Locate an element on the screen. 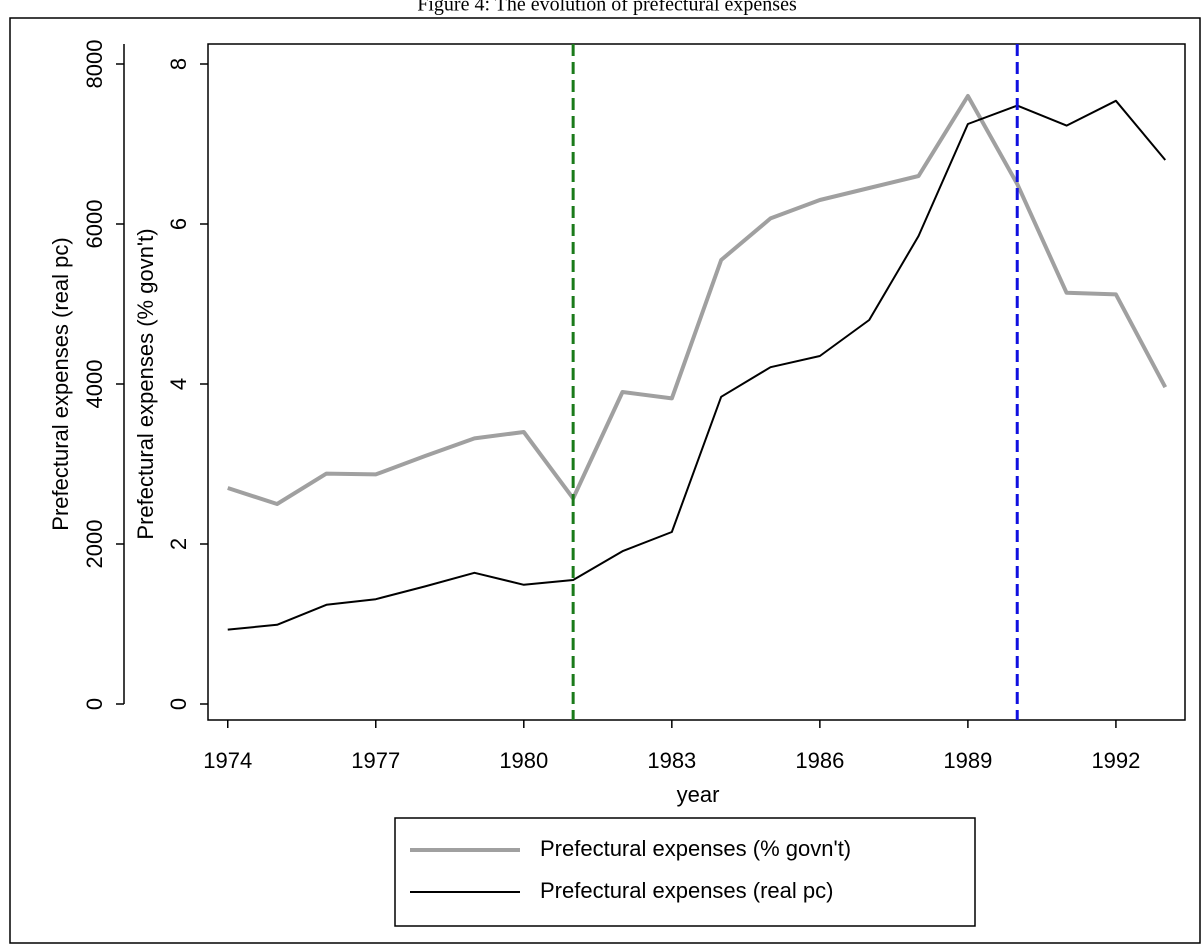 This screenshot has height=947, width=1204. x-axis-label: year is located at coordinates (698, 794).